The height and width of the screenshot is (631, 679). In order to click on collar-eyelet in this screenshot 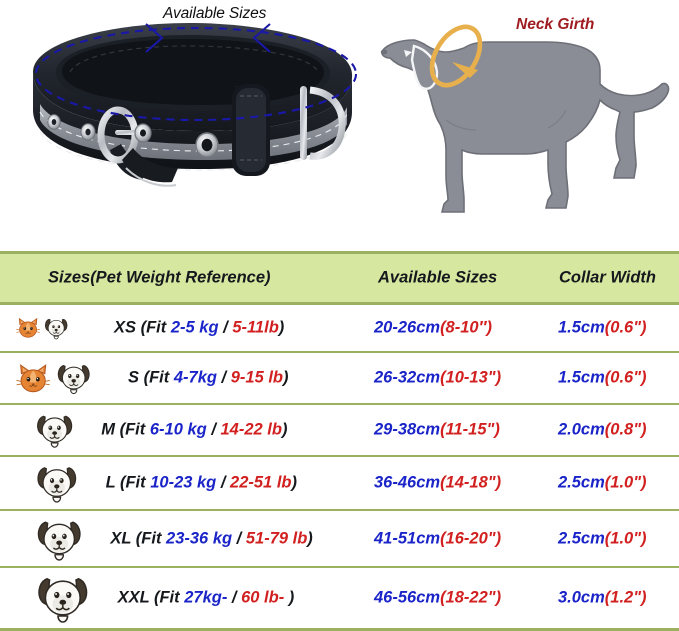, I will do `click(207, 145)`.